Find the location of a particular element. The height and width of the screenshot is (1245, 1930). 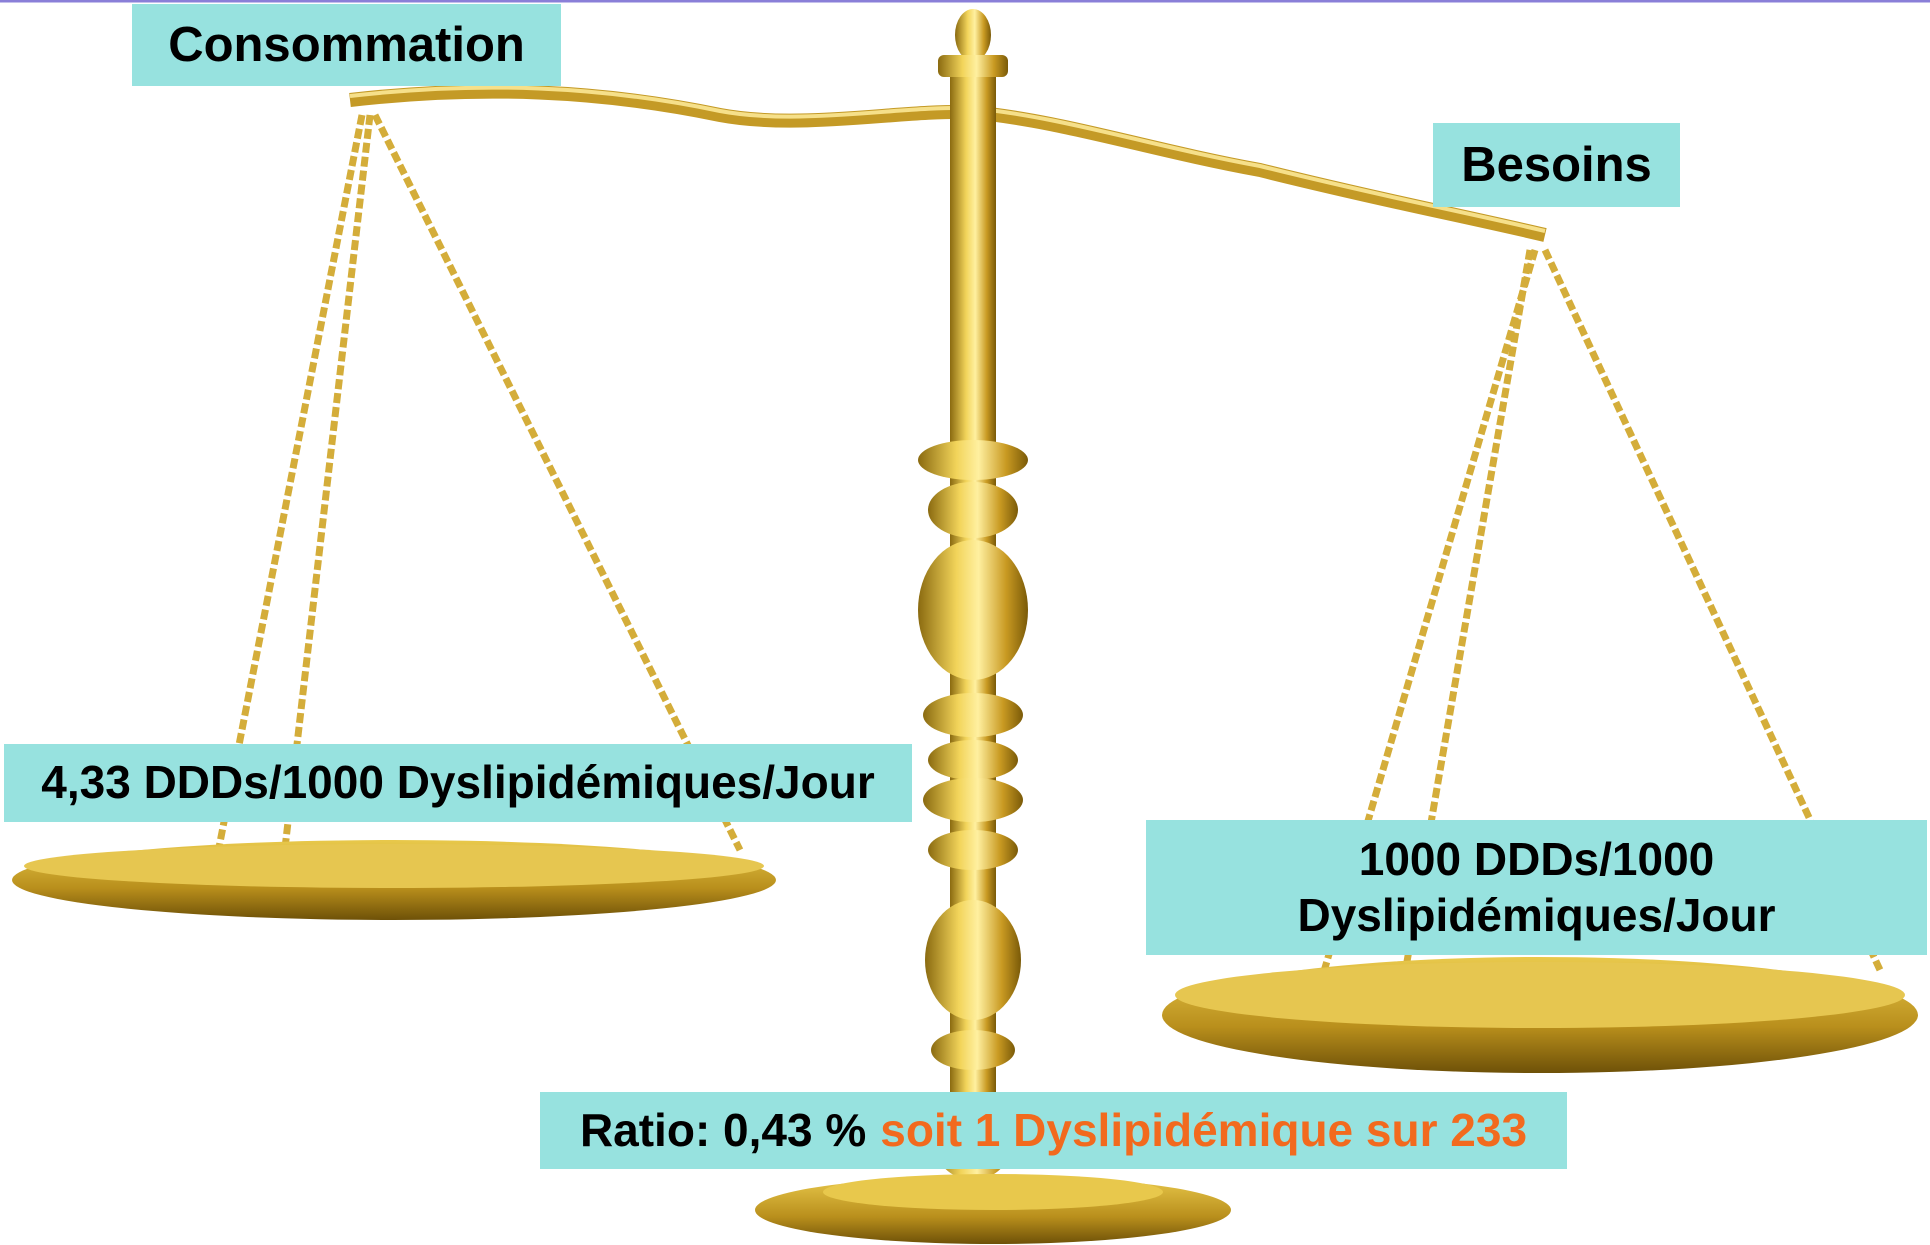

beam is located at coordinates (948, 163).